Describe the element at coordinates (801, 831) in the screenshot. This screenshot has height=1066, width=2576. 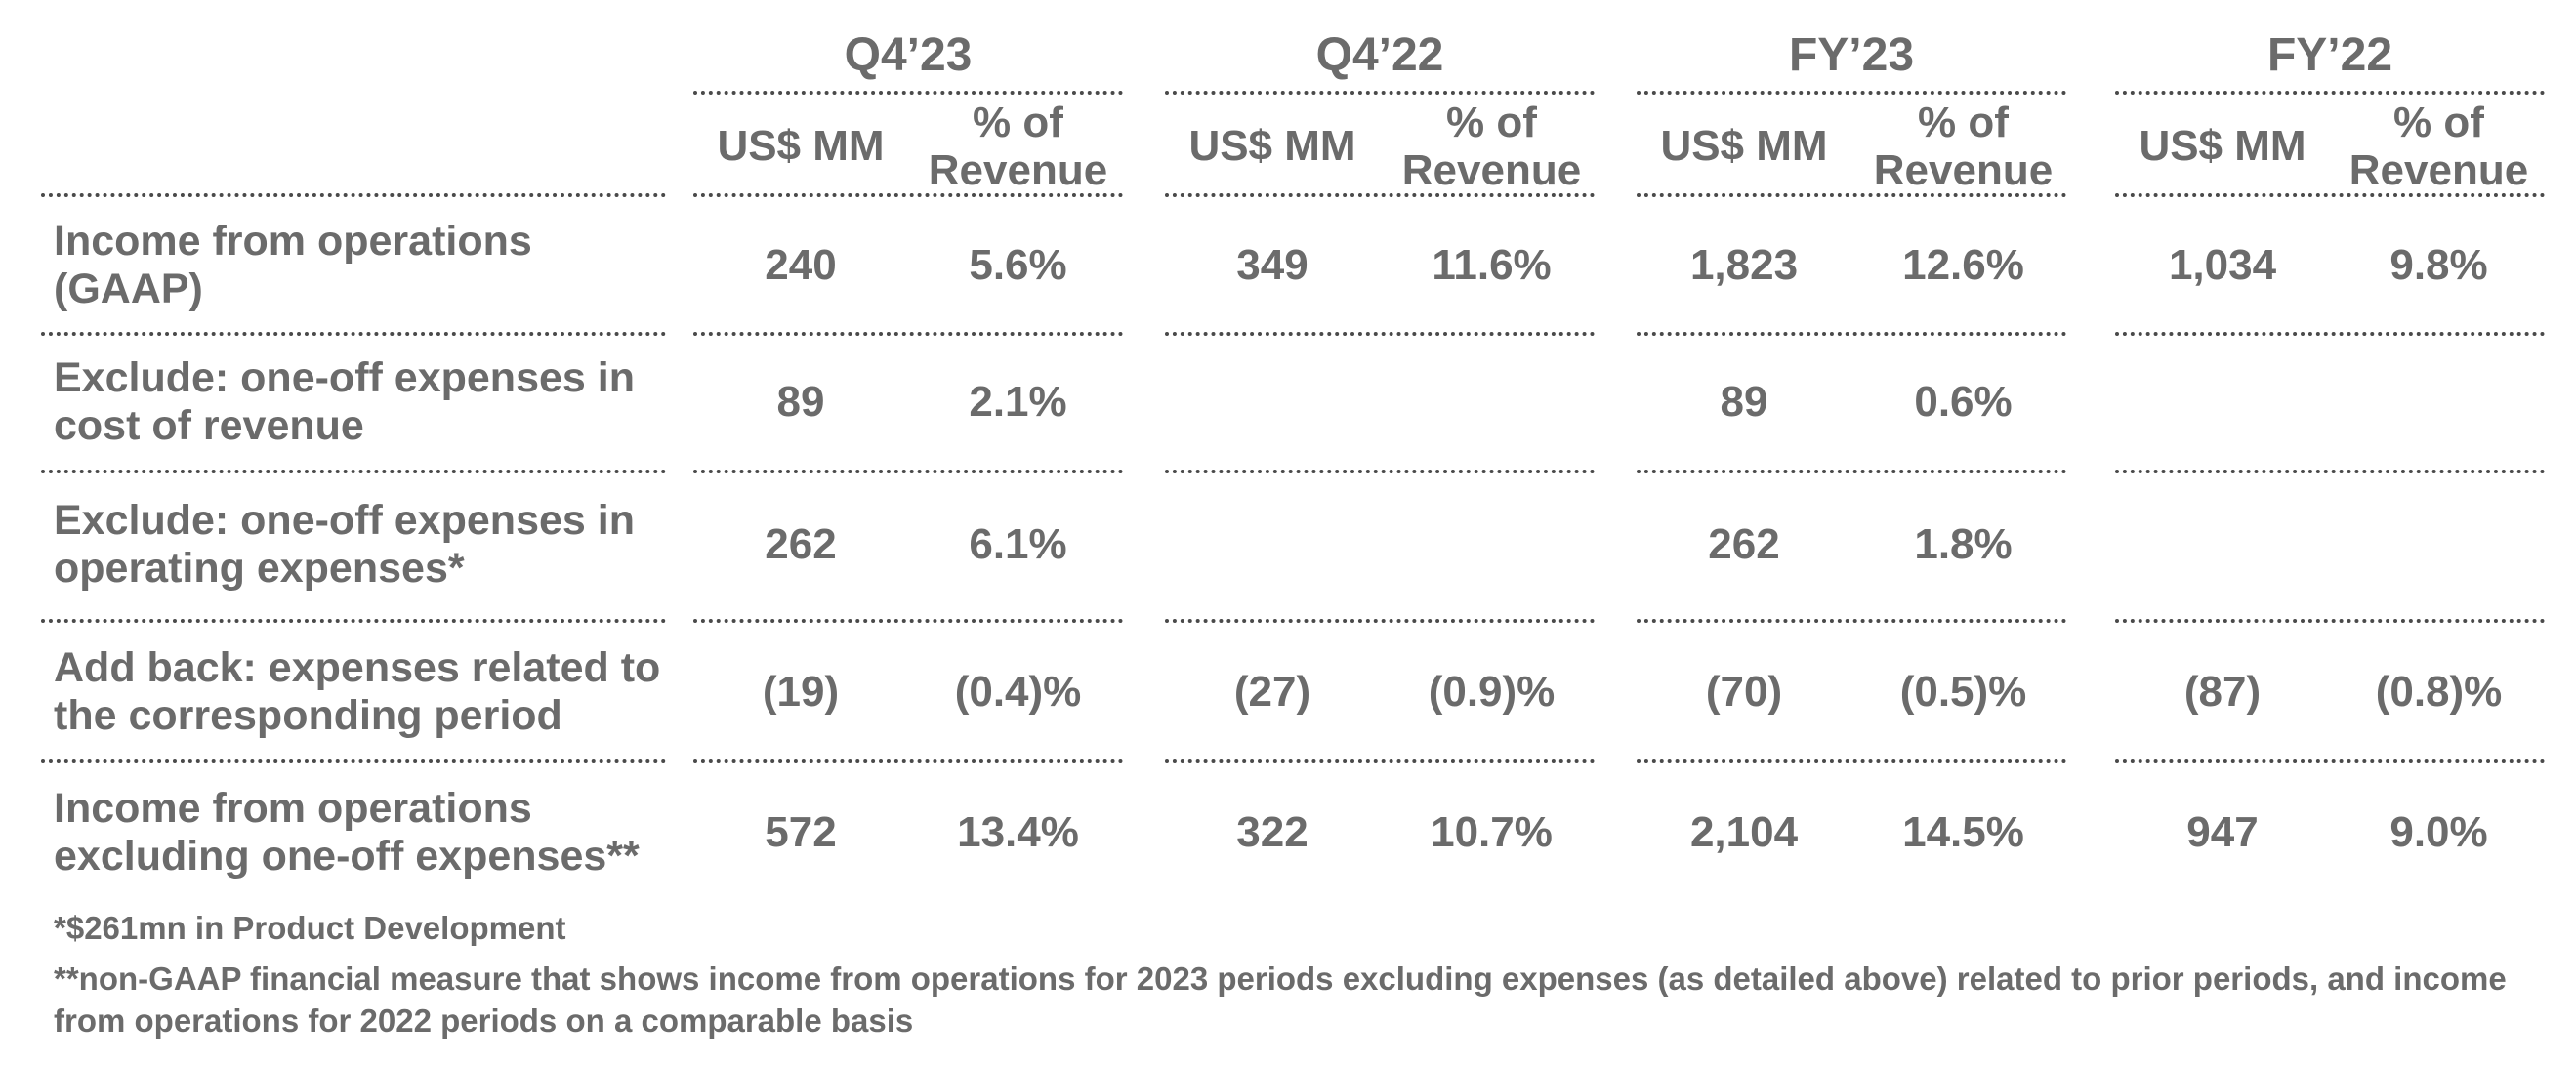
I see `table-cell: 572` at that location.